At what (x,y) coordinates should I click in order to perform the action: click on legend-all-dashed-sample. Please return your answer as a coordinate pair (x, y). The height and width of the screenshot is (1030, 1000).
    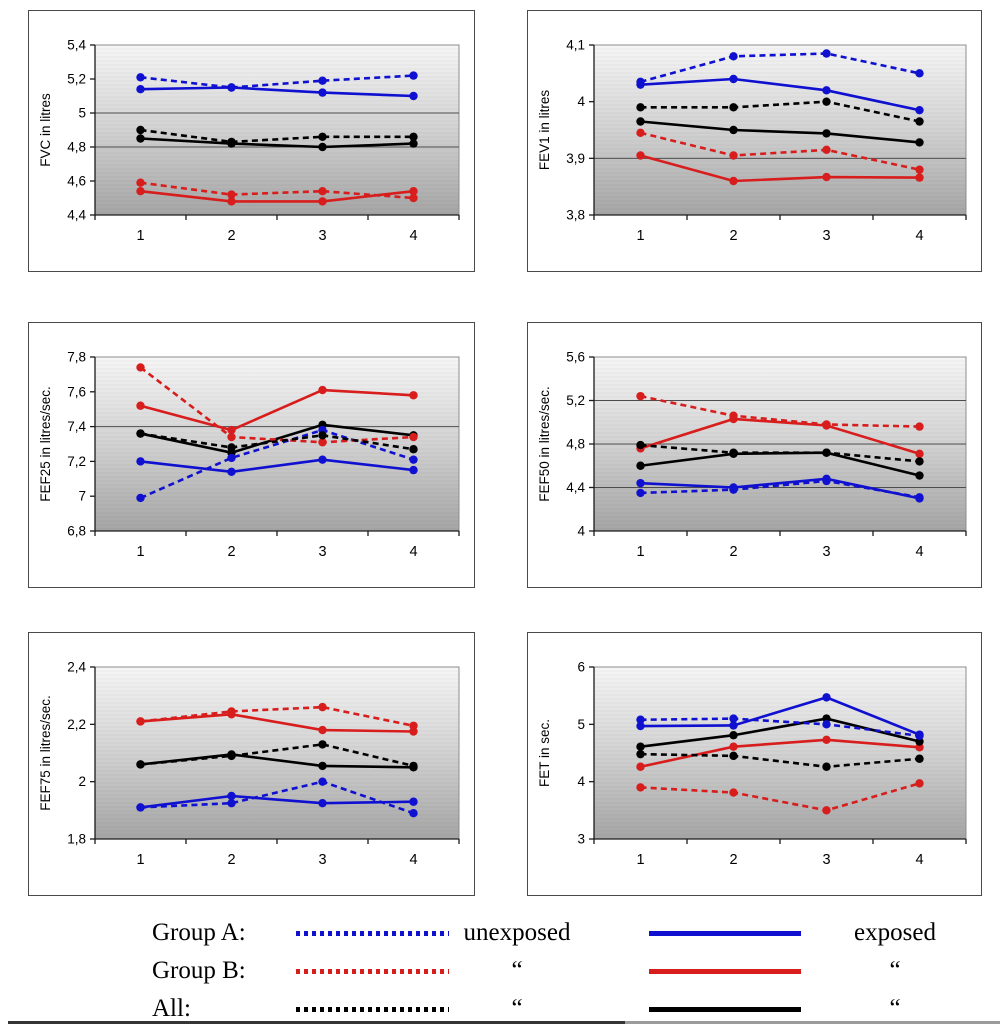
    Looking at the image, I should click on (372, 1009).